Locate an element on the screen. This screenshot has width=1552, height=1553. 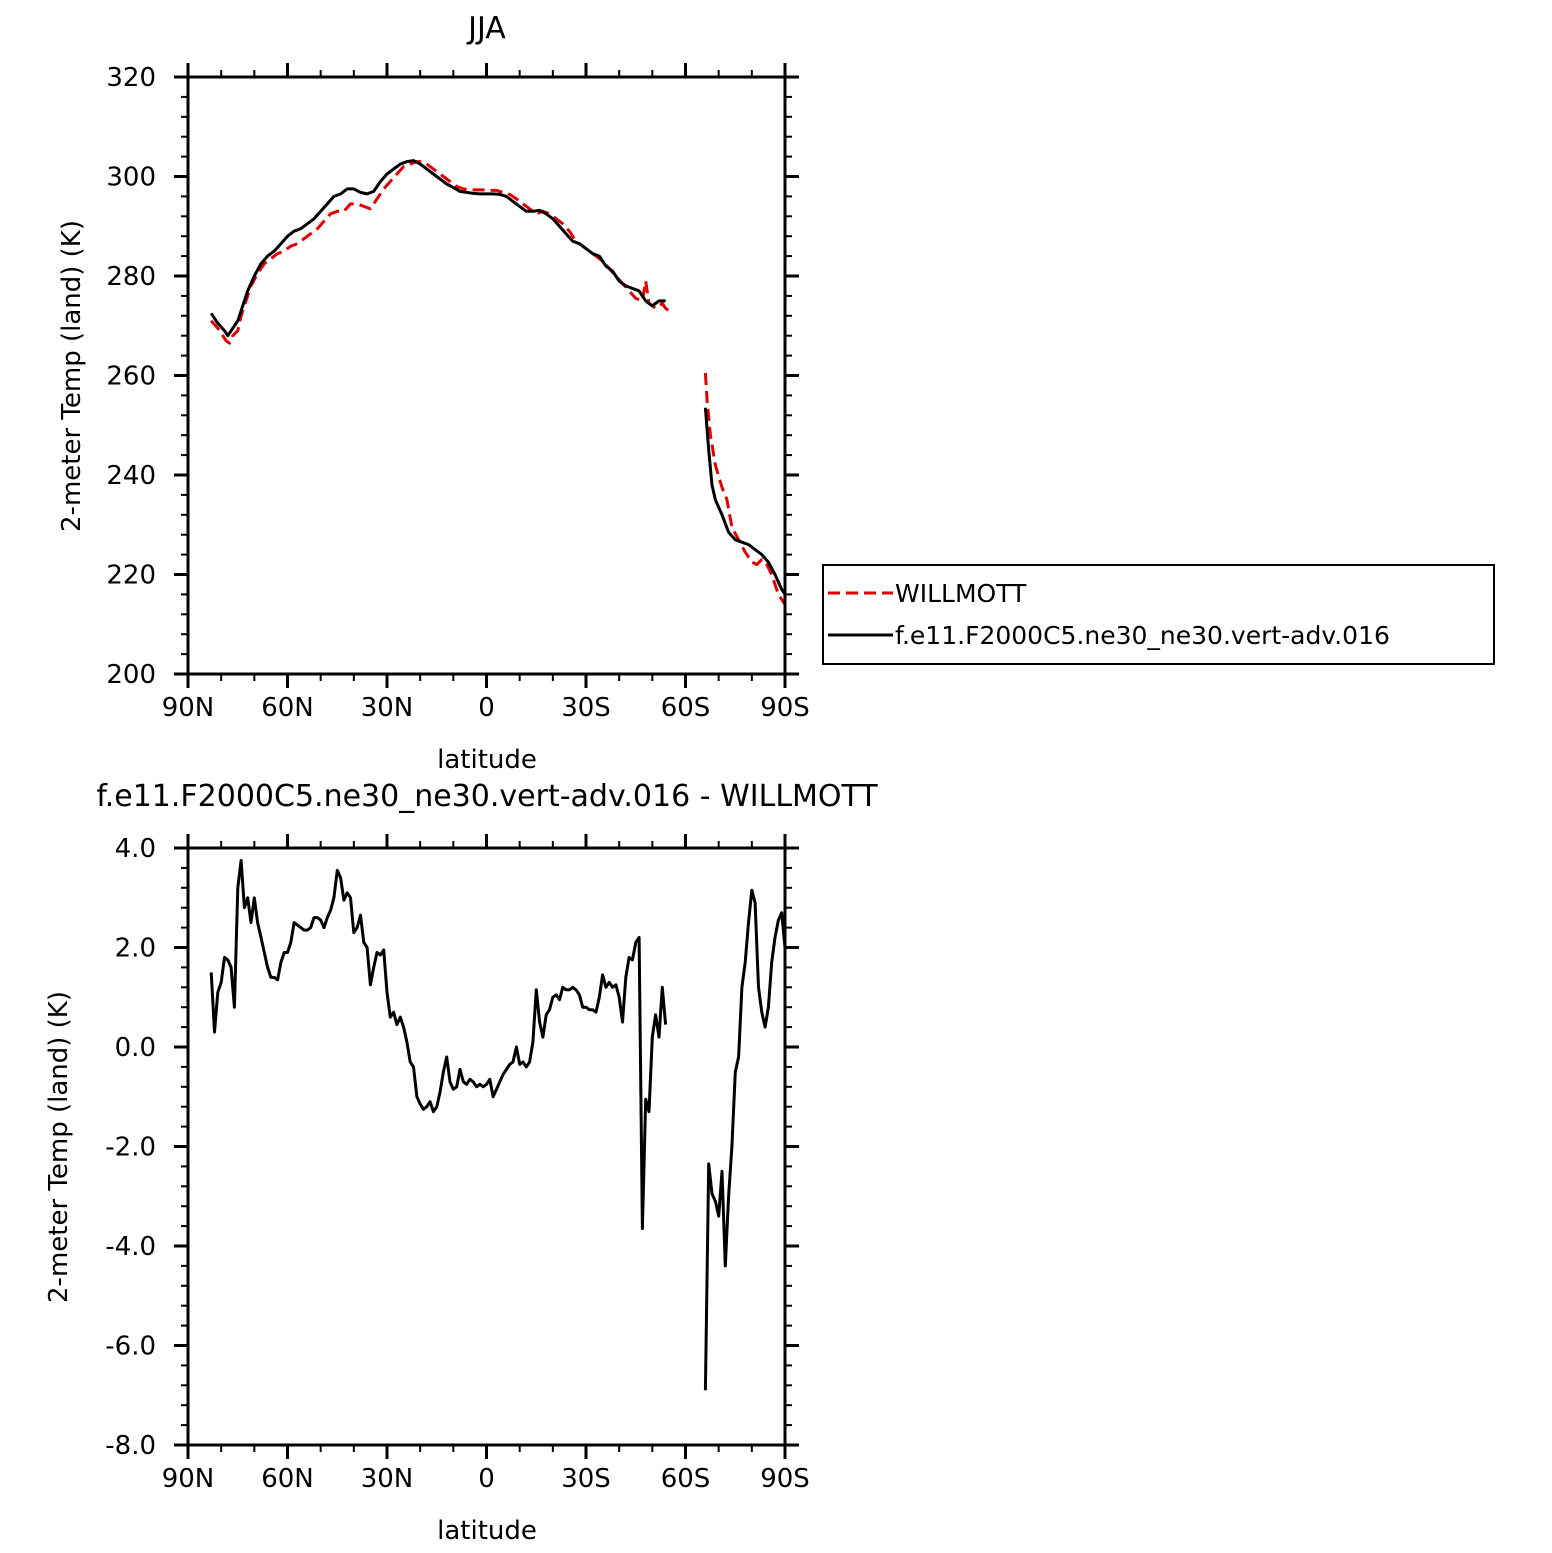
top-y-tick-label: 320 is located at coordinates (131, 78).